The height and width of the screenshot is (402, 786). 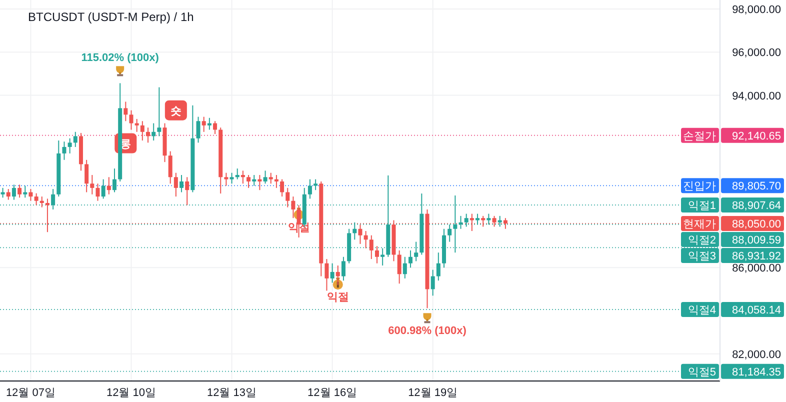 I want to click on annotation: 익절, so click(x=337, y=298).